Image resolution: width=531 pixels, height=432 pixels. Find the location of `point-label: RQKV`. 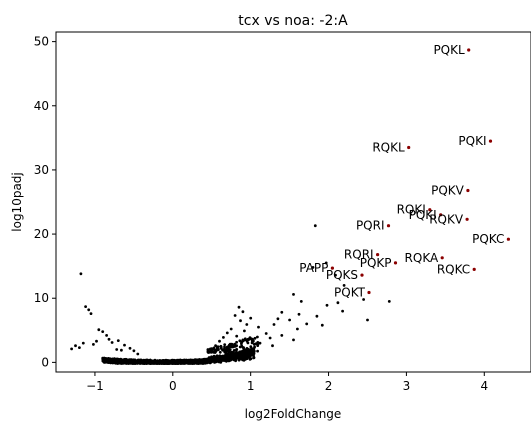

point-label: RQKV is located at coordinates (446, 219).